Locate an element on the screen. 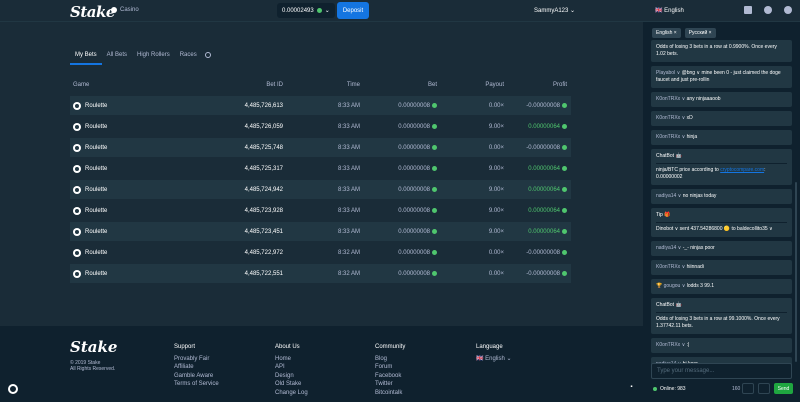 This screenshot has height=402, width=800. footer-link: Home is located at coordinates (283, 358).